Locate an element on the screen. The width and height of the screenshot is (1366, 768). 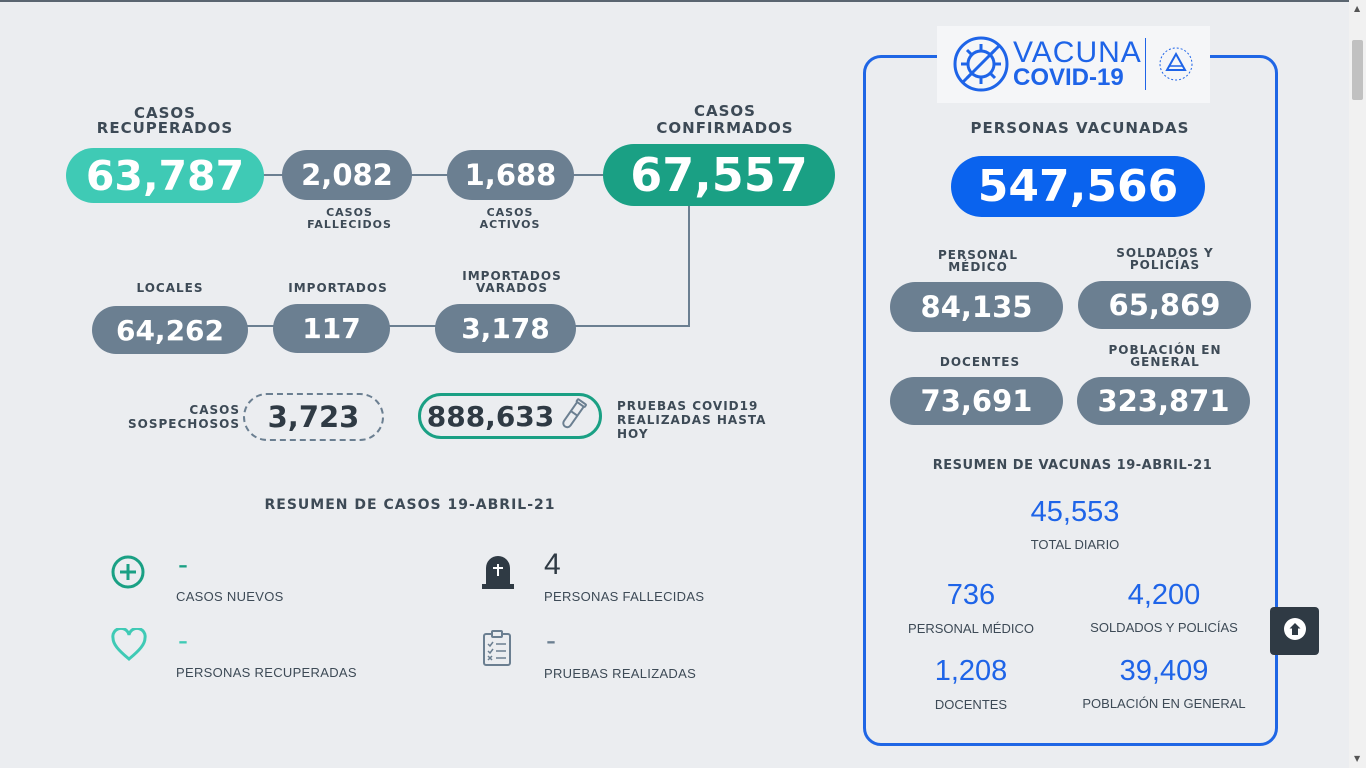
total-diario-label: TOTAL DIARIO is located at coordinates (1075, 544).